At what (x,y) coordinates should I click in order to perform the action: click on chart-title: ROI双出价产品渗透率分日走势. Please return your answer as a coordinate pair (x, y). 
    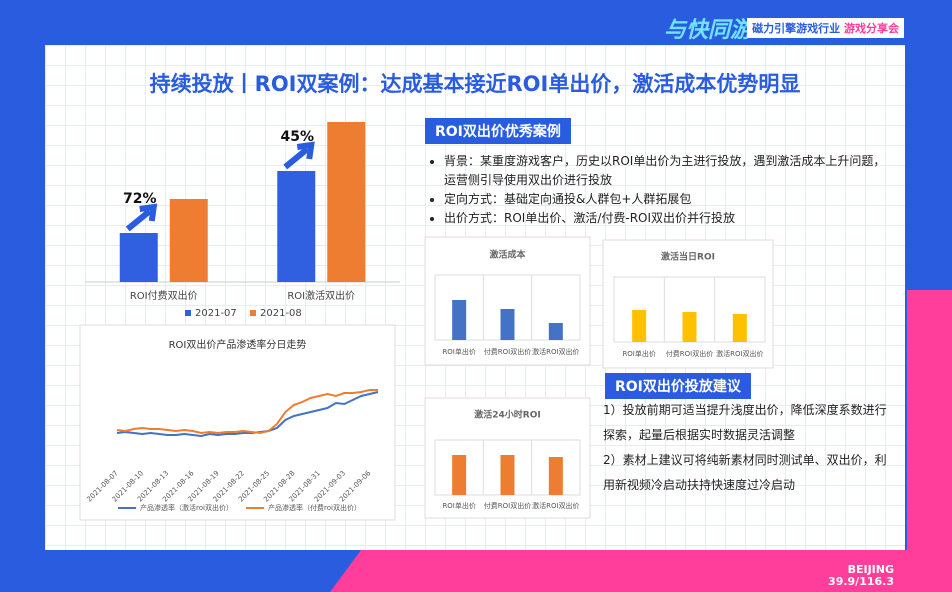
    Looking at the image, I should click on (238, 344).